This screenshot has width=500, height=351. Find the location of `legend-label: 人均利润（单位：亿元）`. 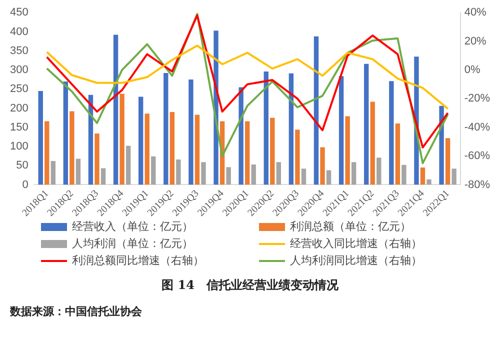

legend-label: 人均利润（单位：亿元） is located at coordinates (132, 243).